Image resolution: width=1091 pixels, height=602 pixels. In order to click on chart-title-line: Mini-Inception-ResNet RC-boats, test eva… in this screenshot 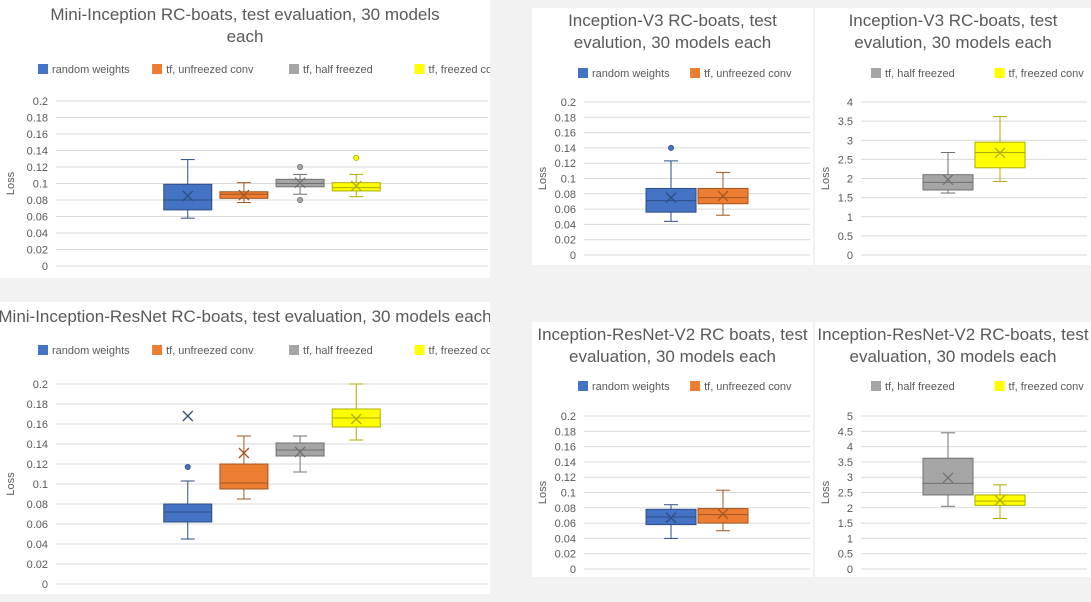, I will do `click(245, 316)`.